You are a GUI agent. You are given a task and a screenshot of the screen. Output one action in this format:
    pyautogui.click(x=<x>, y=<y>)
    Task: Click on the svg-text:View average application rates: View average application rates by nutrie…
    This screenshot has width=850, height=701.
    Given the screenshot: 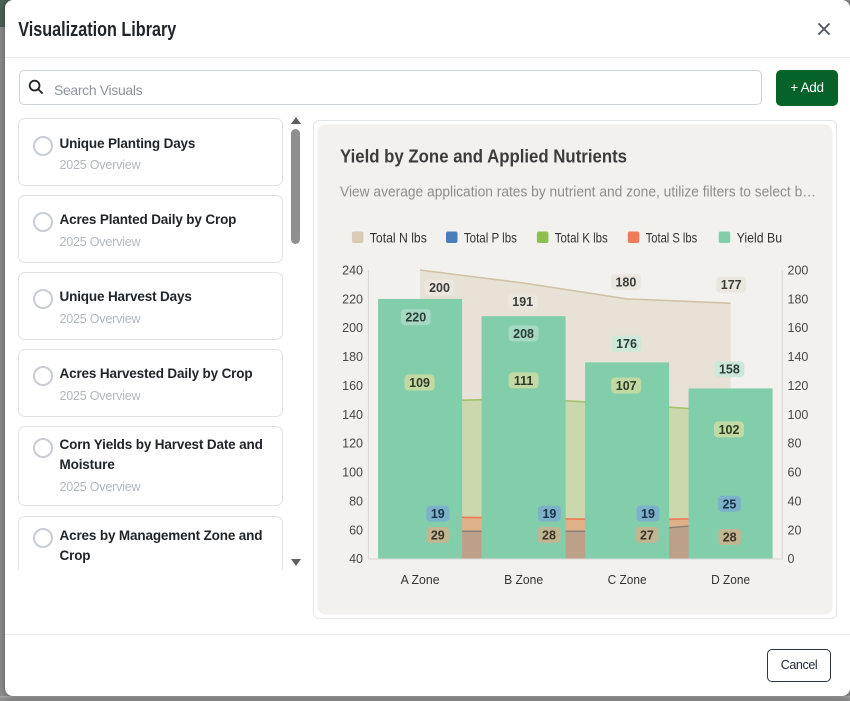 What is the action you would take?
    pyautogui.click(x=578, y=192)
    